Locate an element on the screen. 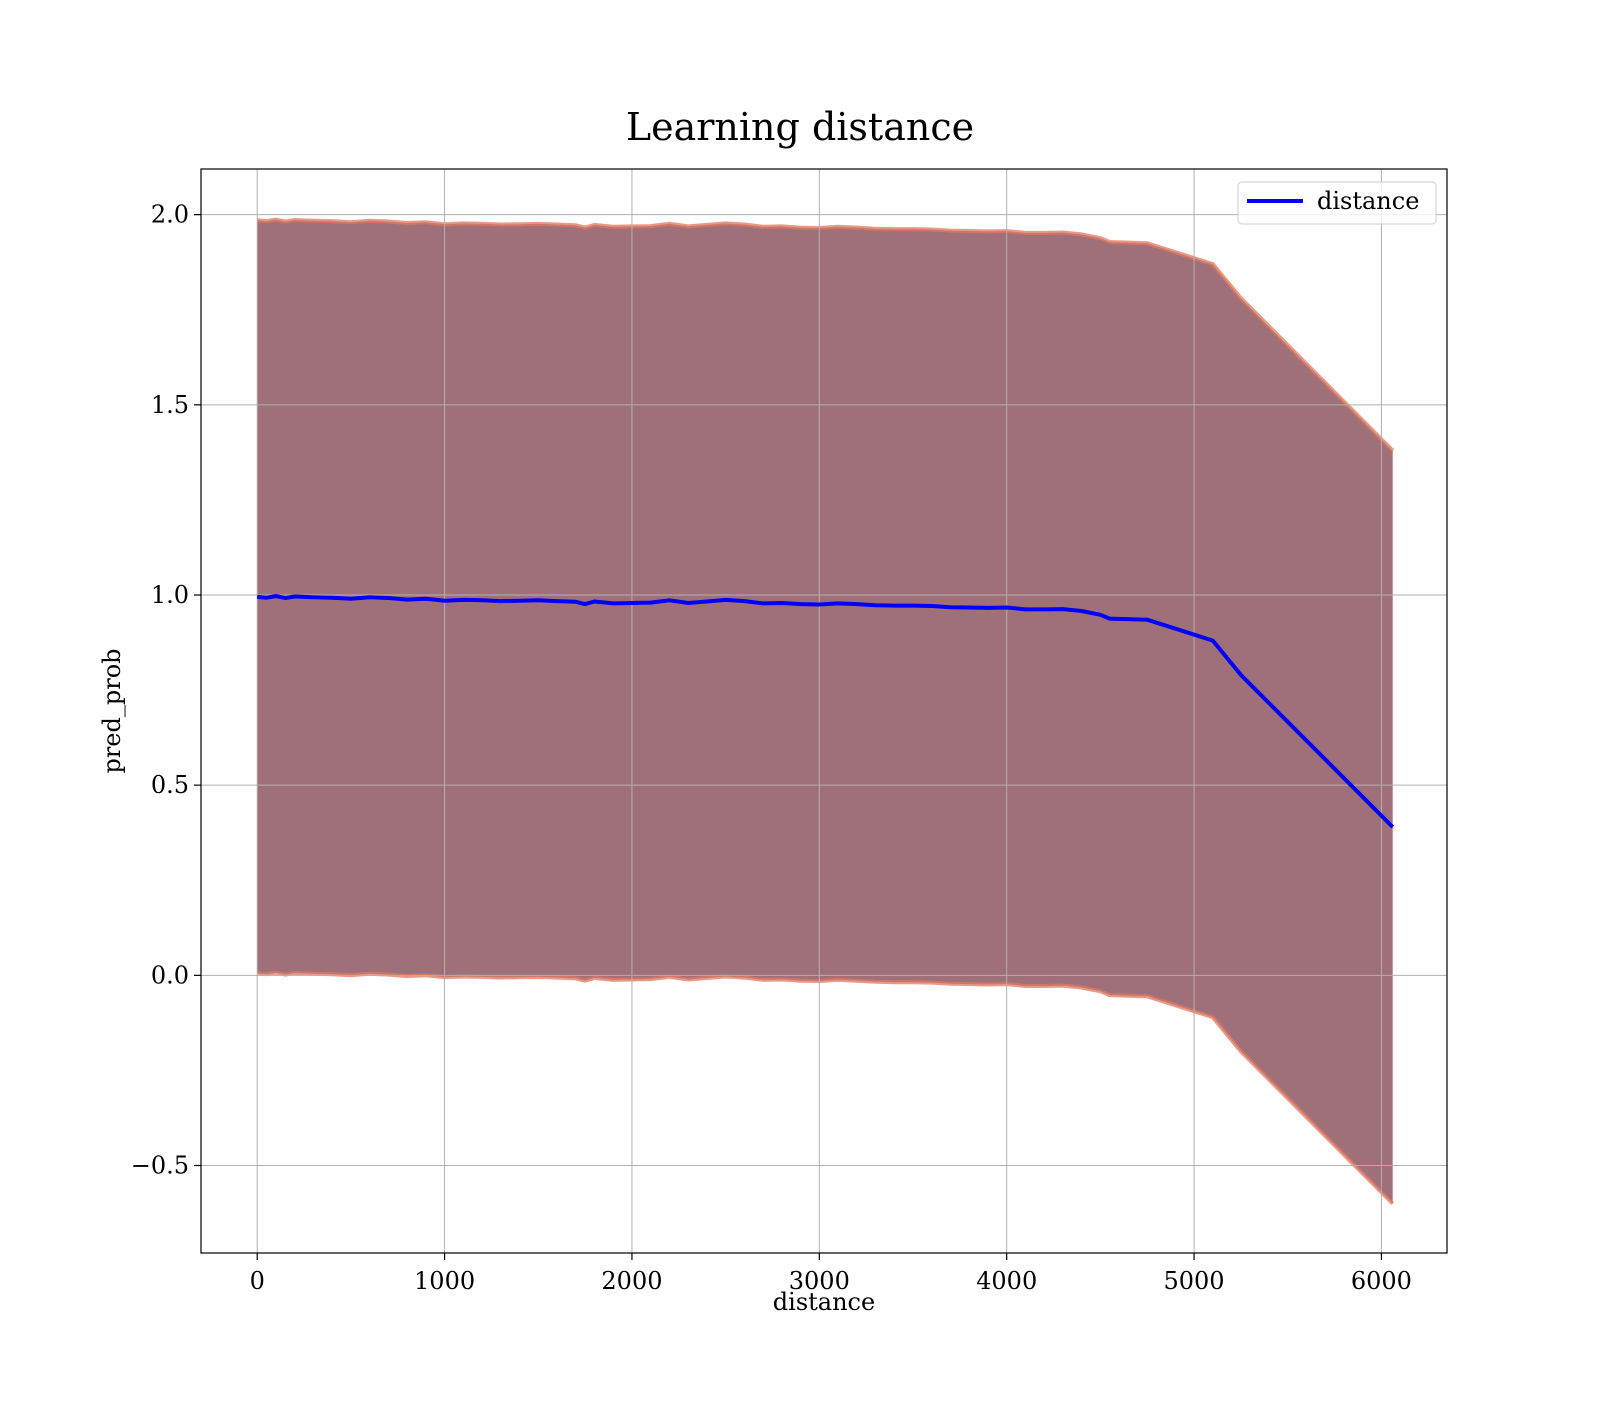  y-tick-label: −0.5 is located at coordinates (160, 1166).